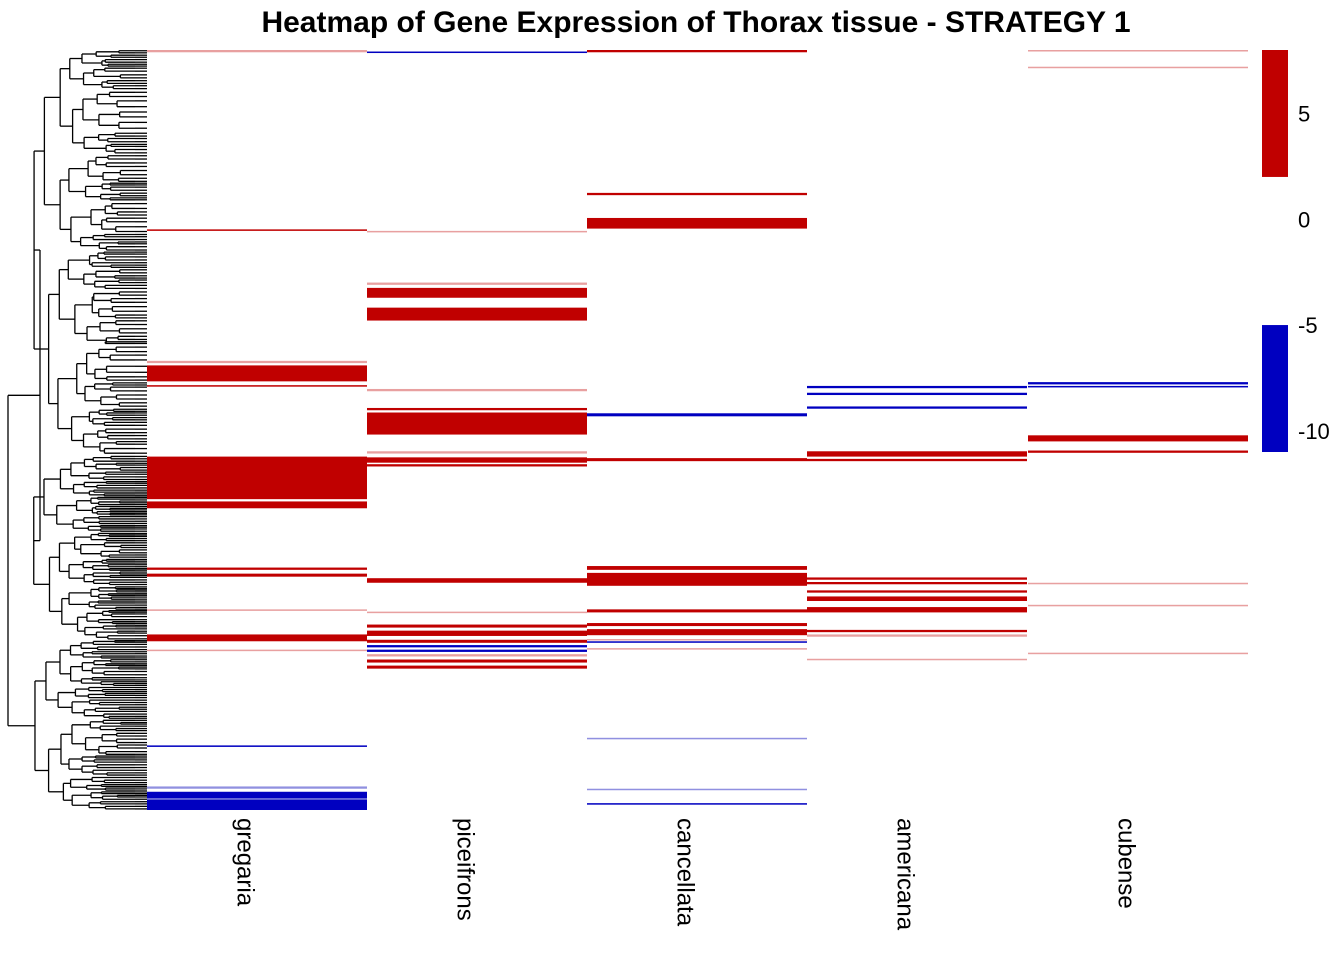  What do you see at coordinates (465, 869) in the screenshot?
I see `column-label-piceifrons: piceifrons` at bounding box center [465, 869].